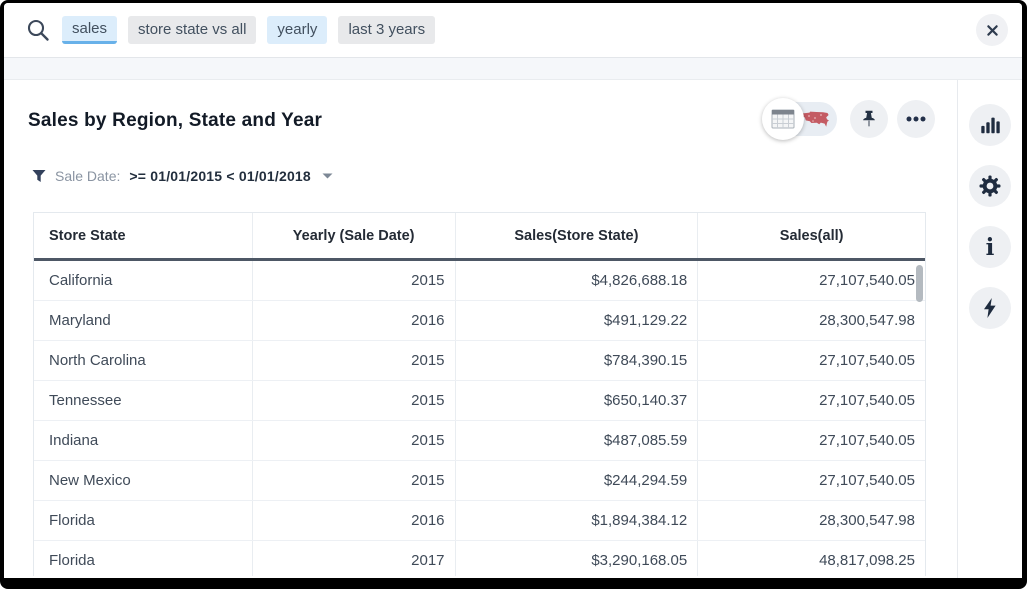  I want to click on lightning-icon, so click(990, 308).